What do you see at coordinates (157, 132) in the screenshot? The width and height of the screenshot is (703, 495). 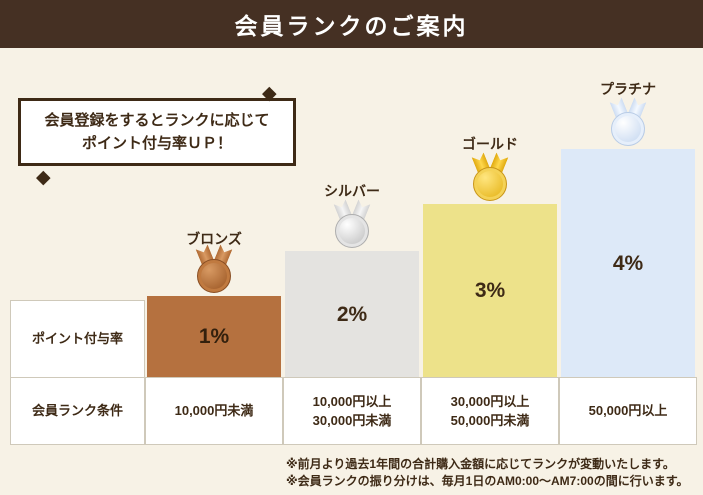 I see `promo-callout: 会員登録をするとランクに応じて ポイント付与率ＵＰ！` at bounding box center [157, 132].